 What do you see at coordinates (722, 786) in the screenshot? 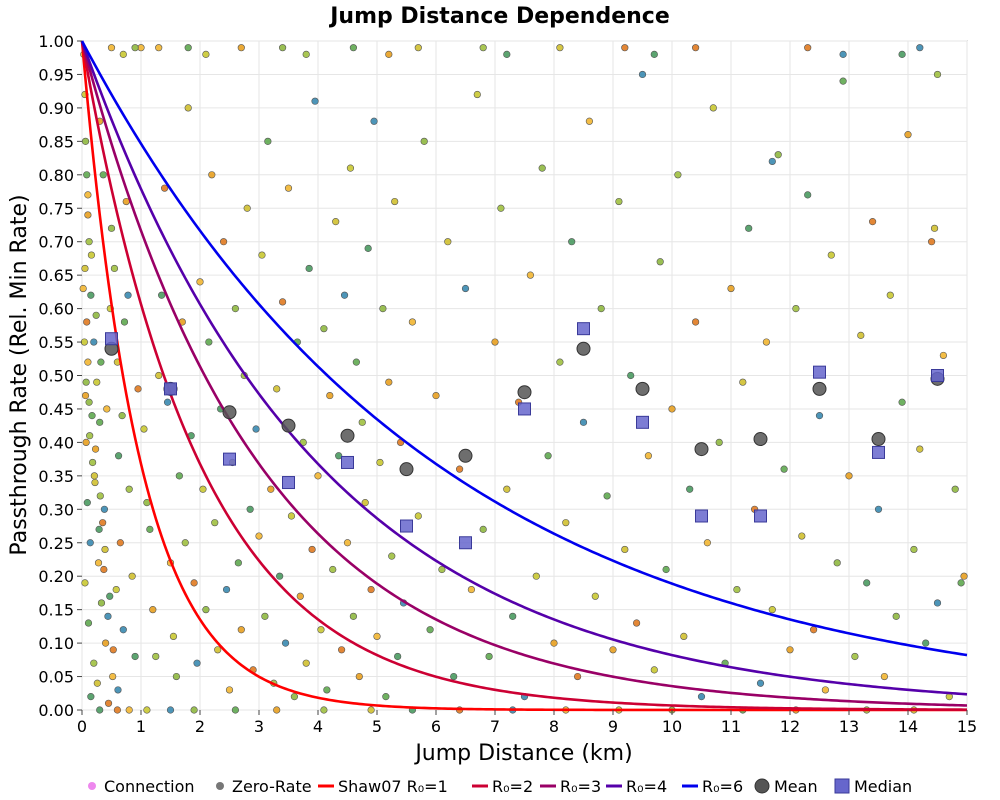
I see `legend-label: R₀=6` at bounding box center [722, 786].